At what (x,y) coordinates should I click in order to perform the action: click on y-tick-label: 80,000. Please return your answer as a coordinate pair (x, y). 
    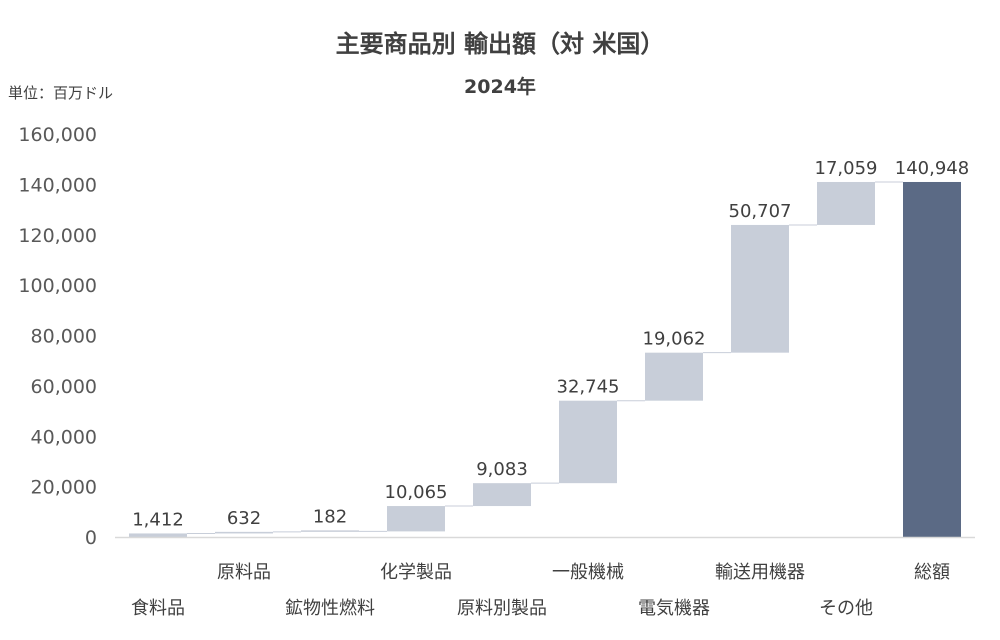
    Looking at the image, I should click on (64, 337).